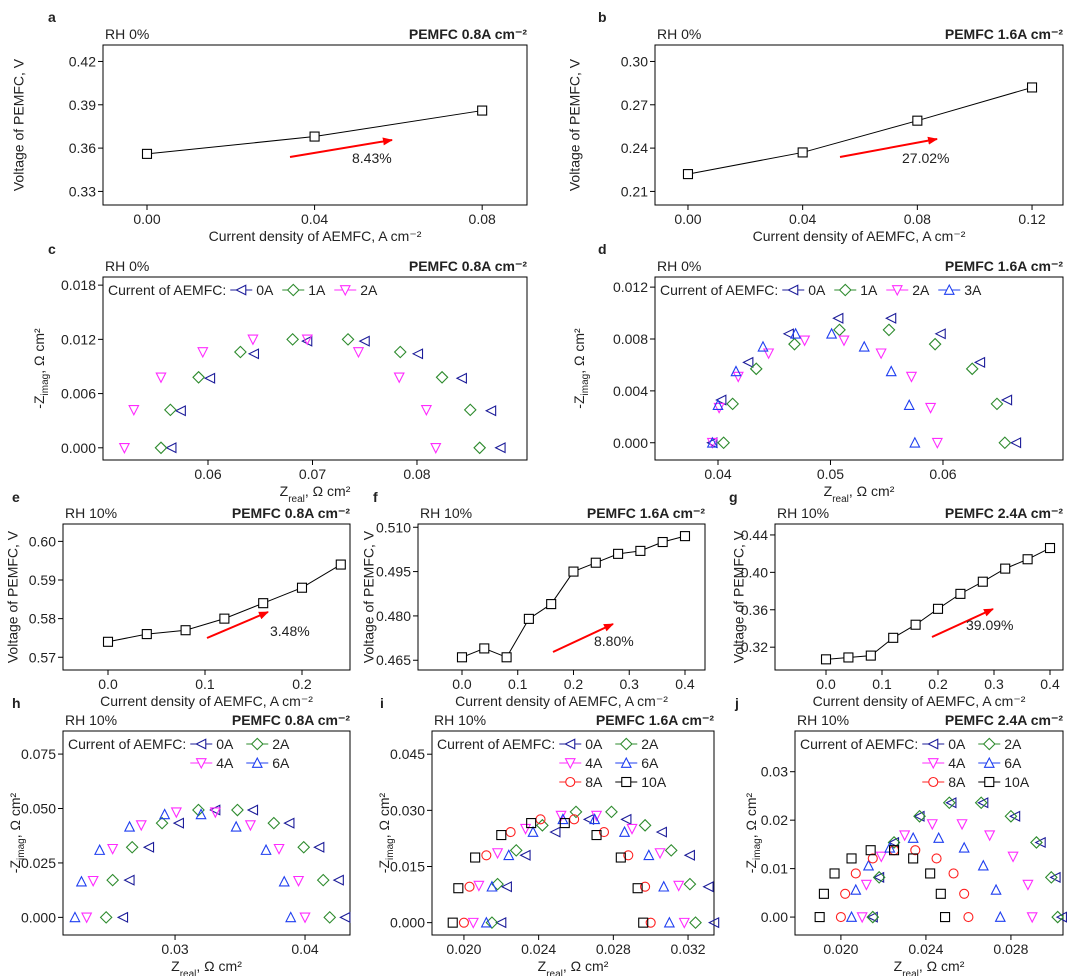  I want to click on x-tick-label: 0.032, so click(688, 949).